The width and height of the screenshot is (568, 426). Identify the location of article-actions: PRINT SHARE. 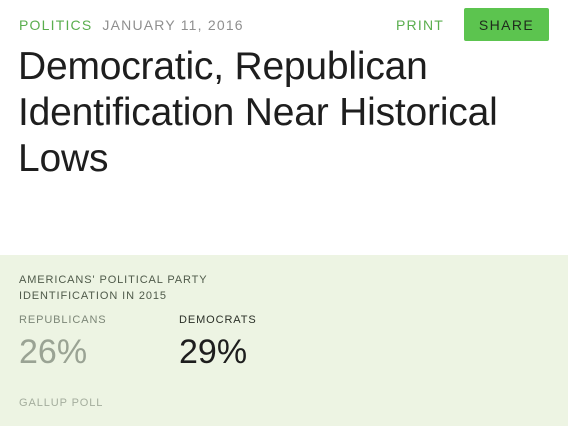
(472, 24).